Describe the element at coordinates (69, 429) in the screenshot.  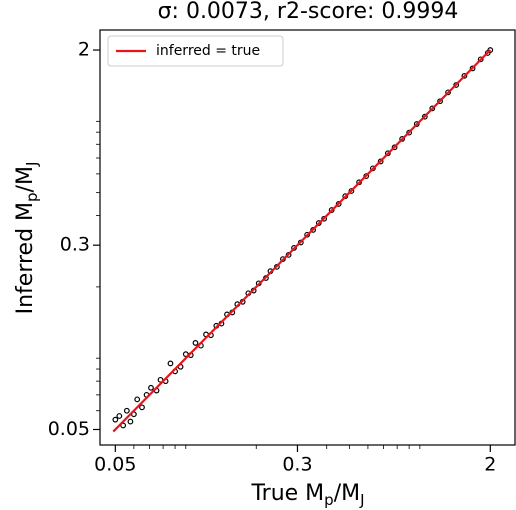
I see `y-tick-label: 0.05` at that location.